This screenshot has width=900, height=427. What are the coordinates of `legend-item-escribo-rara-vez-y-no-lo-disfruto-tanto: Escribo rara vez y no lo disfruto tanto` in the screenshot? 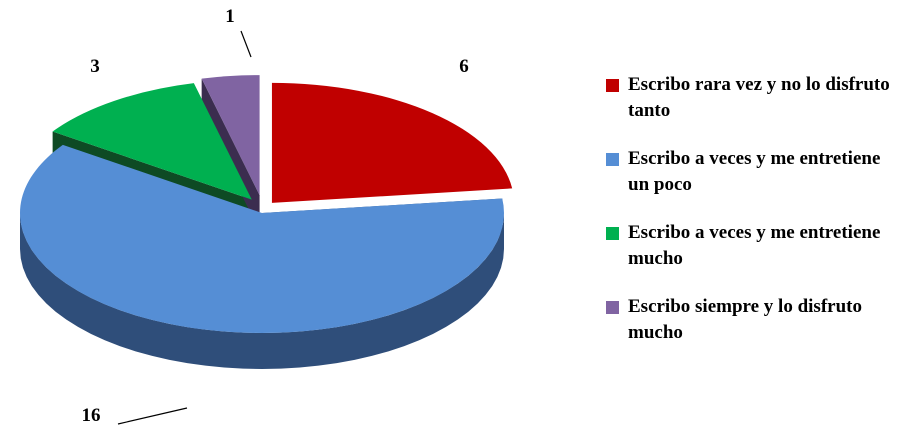 It's located at (751, 98).